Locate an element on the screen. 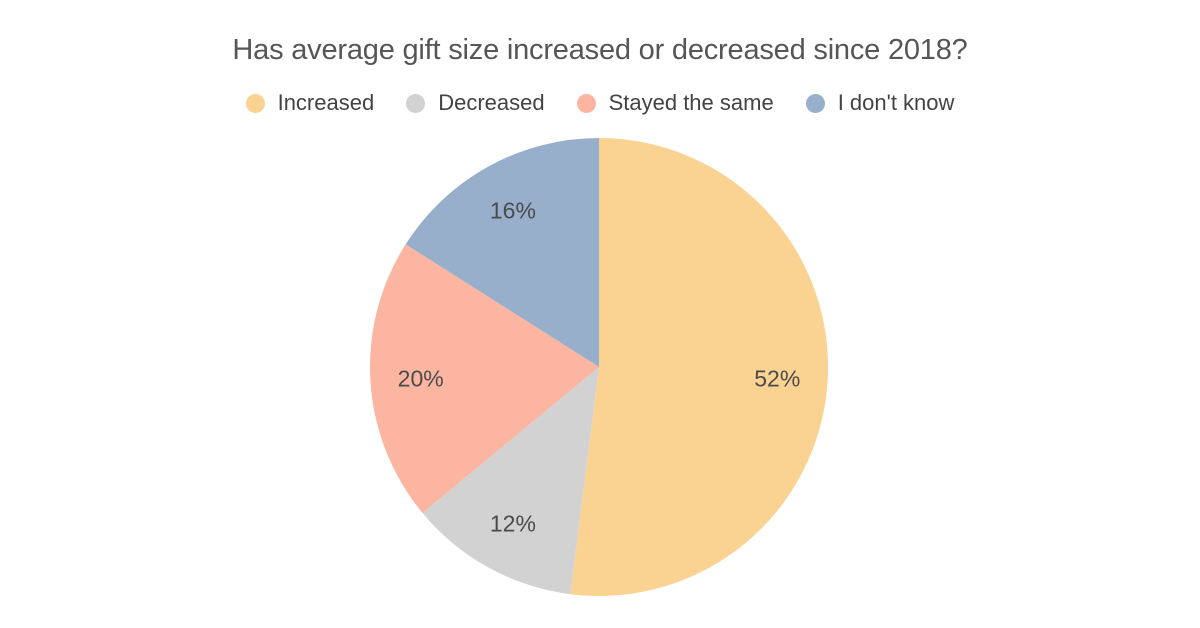  legend-label: Stayed the same is located at coordinates (691, 102).